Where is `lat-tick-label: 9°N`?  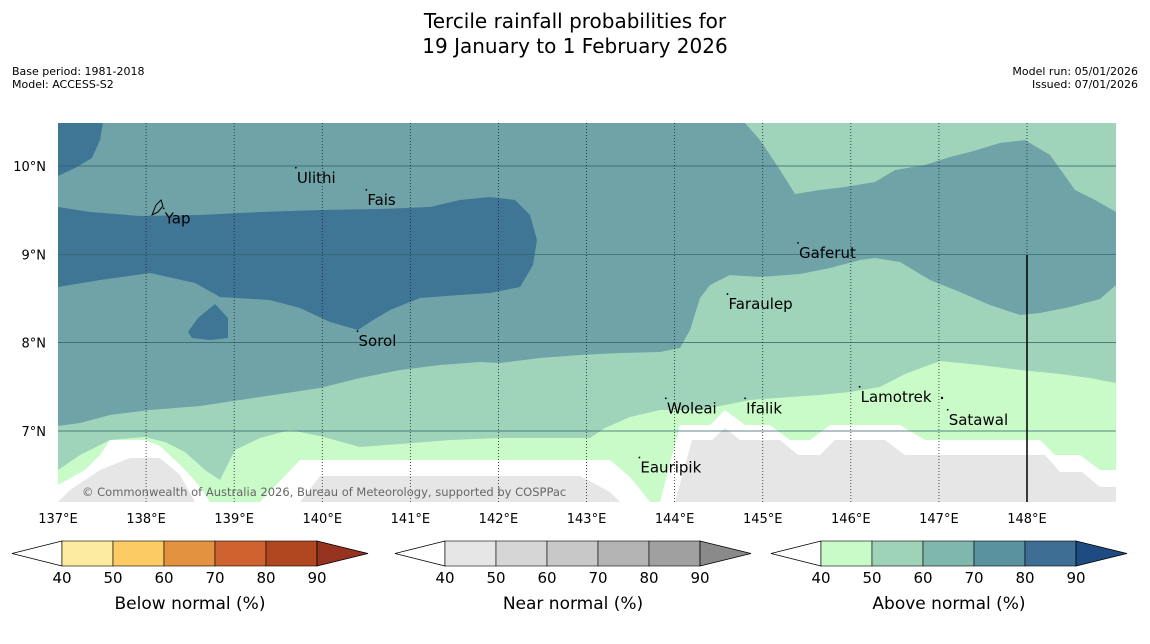 lat-tick-label: 9°N is located at coordinates (34, 255).